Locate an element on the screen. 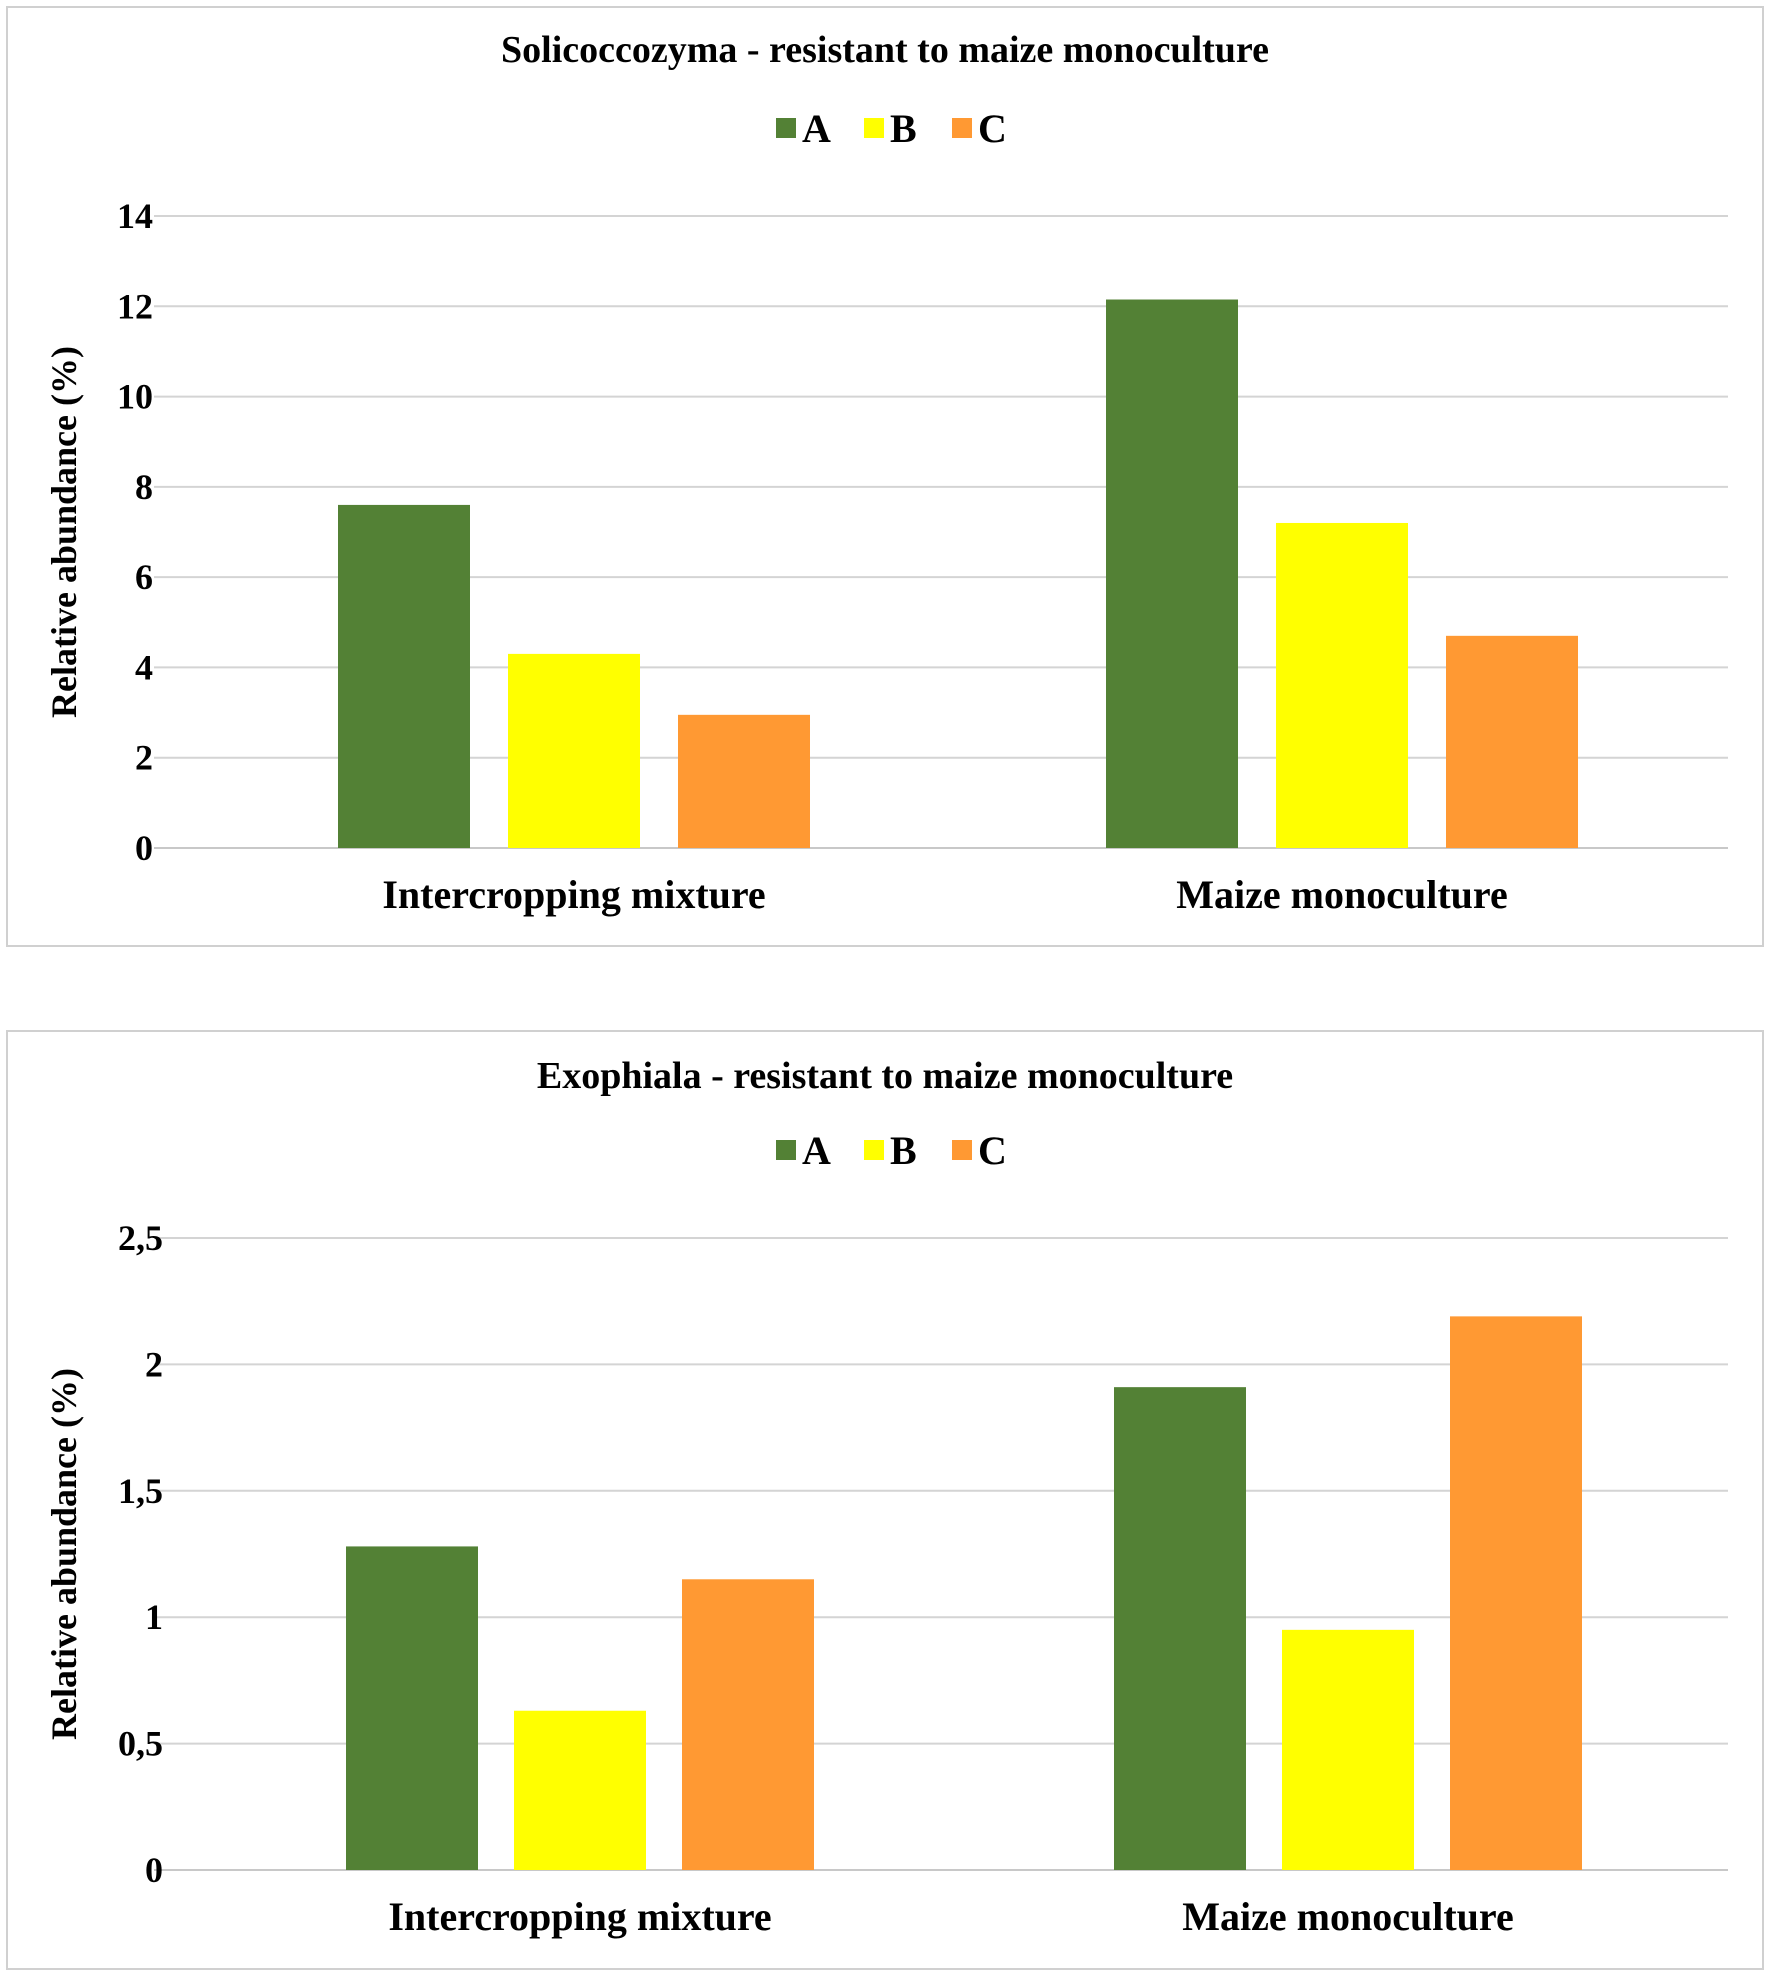  y-tick-label: 1 is located at coordinates (154, 1617).